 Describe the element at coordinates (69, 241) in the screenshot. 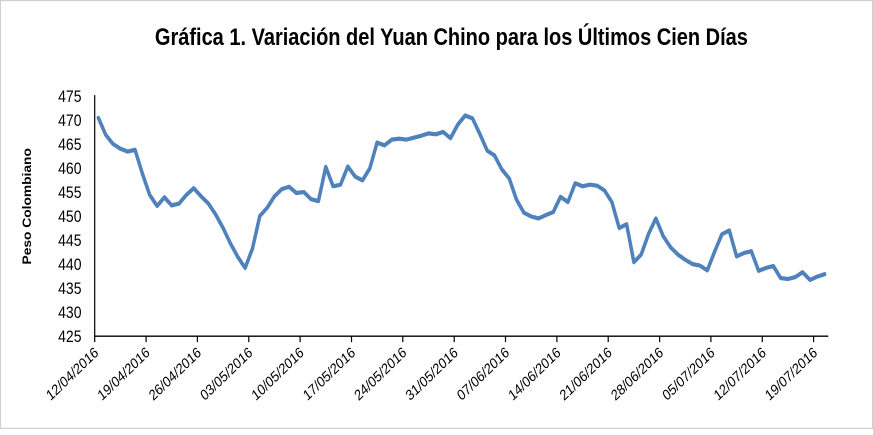

I see `svg-text: 445` at that location.